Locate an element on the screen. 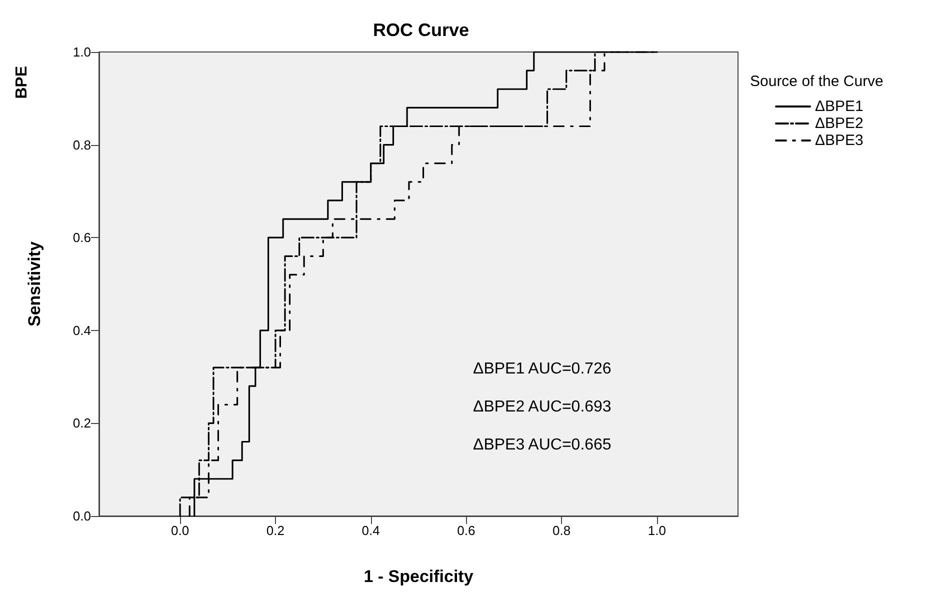 The image size is (930, 598). y-tick-label: 0.0 is located at coordinates (81, 516).